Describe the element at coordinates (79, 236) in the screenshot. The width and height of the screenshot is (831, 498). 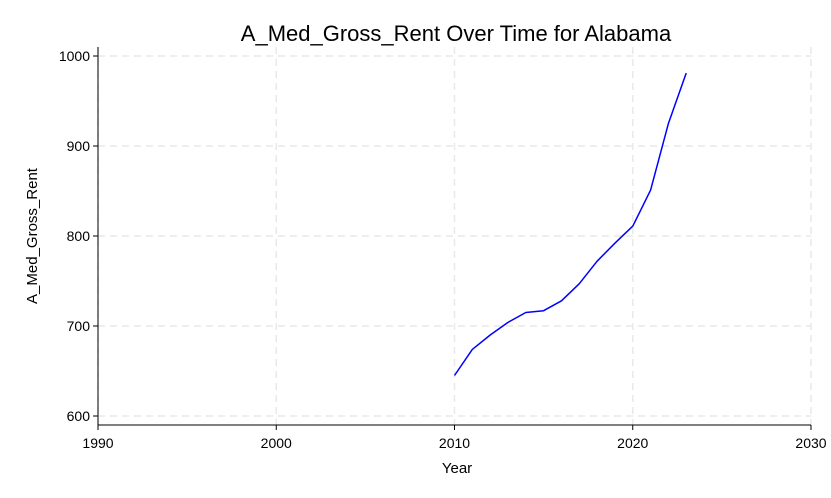
I see `y-tick-label: 800` at that location.